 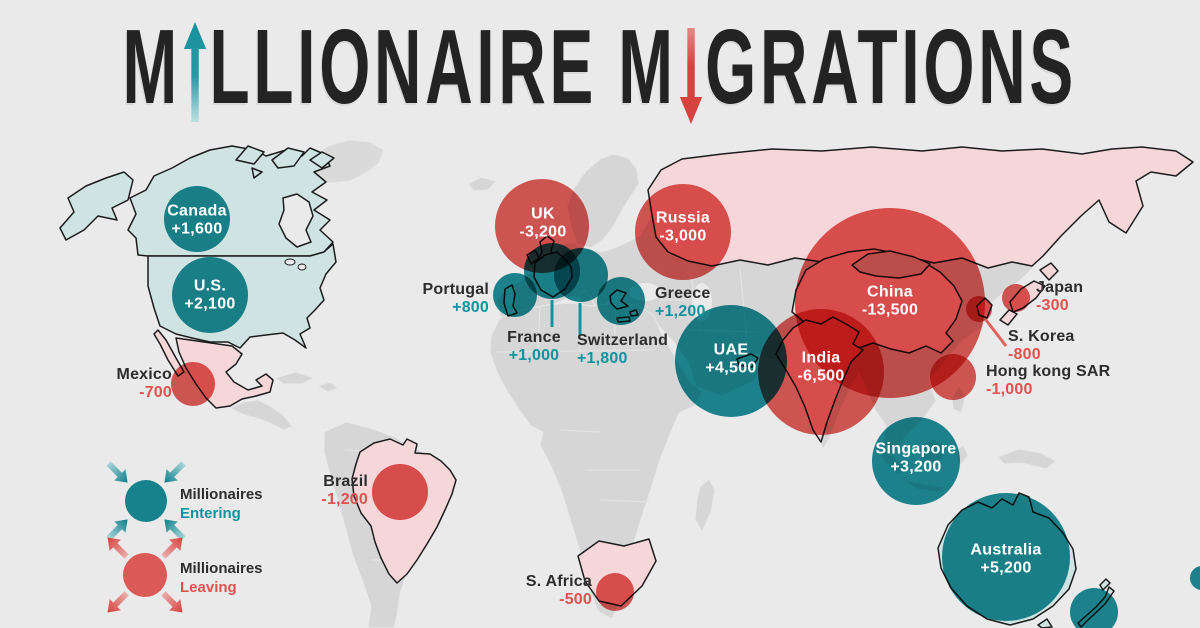 What do you see at coordinates (131, 383) in the screenshot?
I see `bubble-label-mexico: Mexico -700` at bounding box center [131, 383].